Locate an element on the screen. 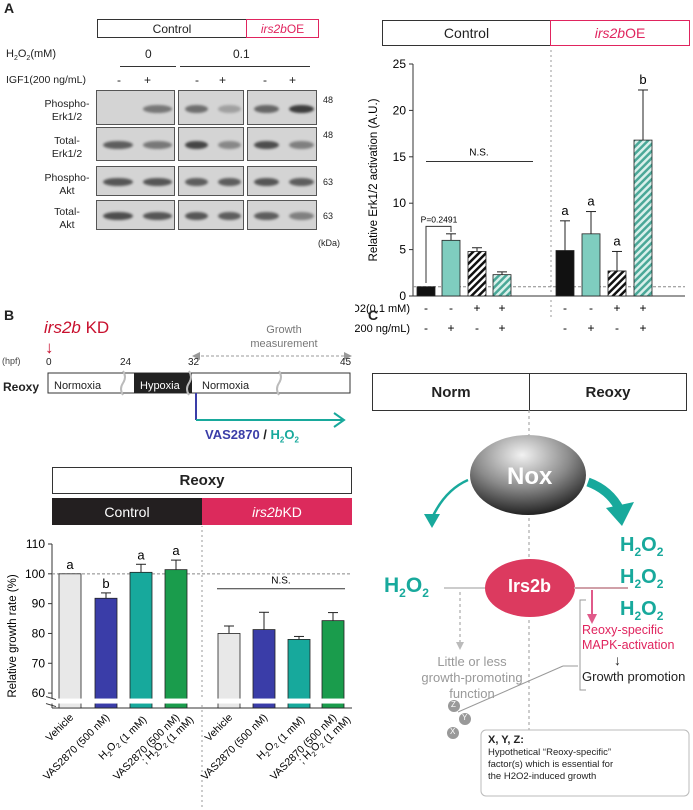  h2o2-right-stack: H2O2 H2O2 H2O2 is located at coordinates (642, 578).